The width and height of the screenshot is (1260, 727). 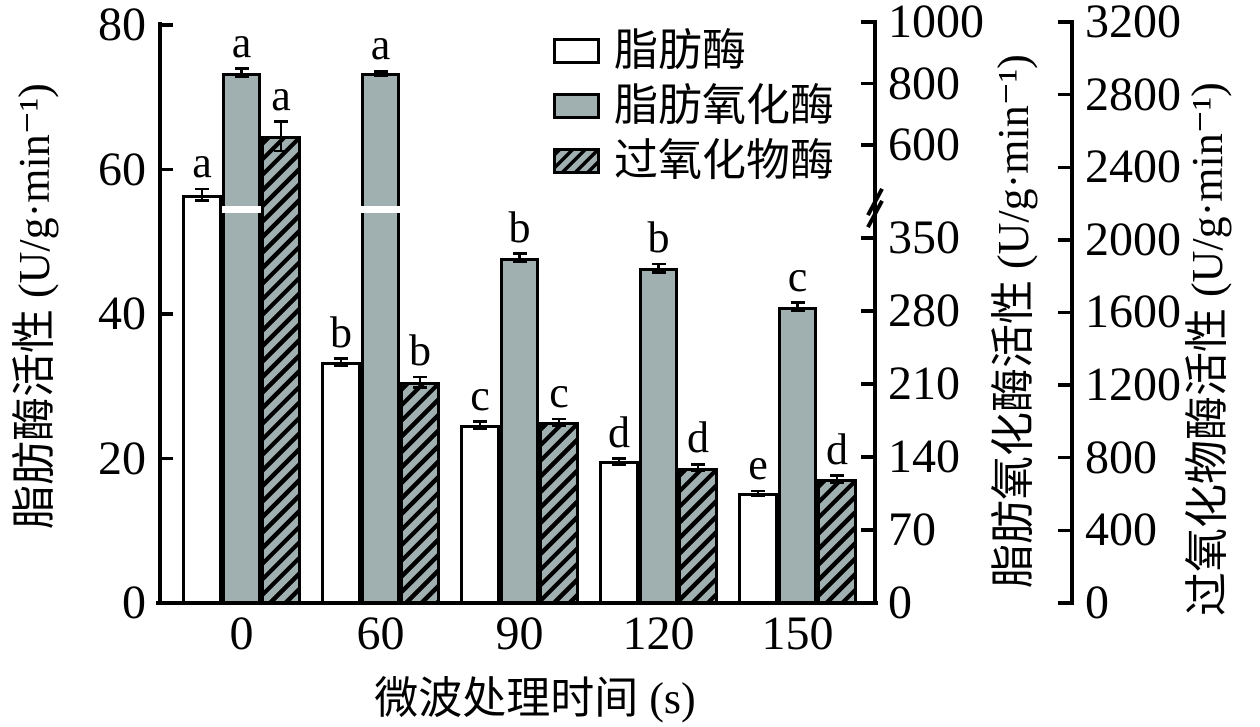 I want to click on x-tick-label: 60, so click(x=380, y=633).